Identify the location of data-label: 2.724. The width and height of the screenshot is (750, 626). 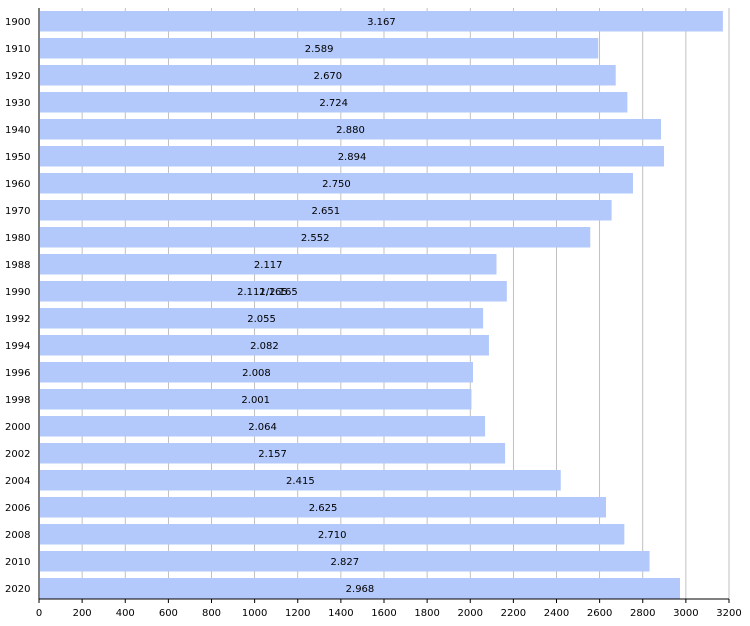
(333, 103).